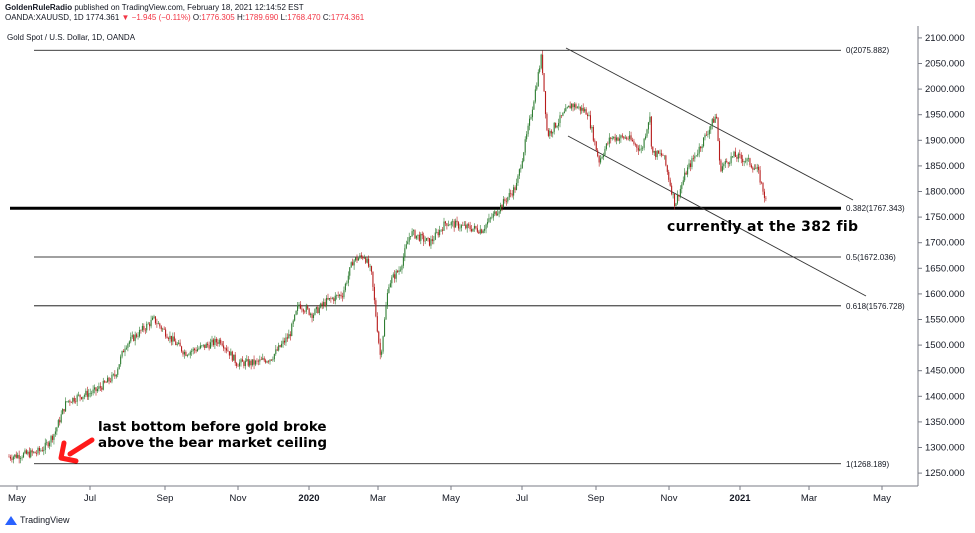 The image size is (975, 533). What do you see at coordinates (261, 17) in the screenshot?
I see `high-value: 1789.690` at bounding box center [261, 17].